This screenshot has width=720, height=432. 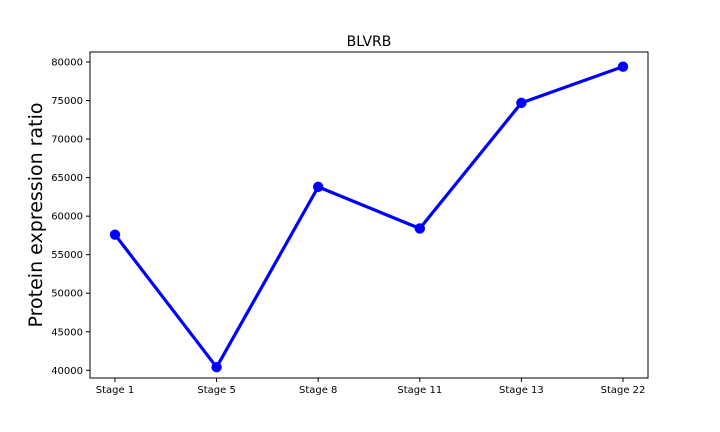 I want to click on chart-title: BLVRB, so click(x=369, y=42).